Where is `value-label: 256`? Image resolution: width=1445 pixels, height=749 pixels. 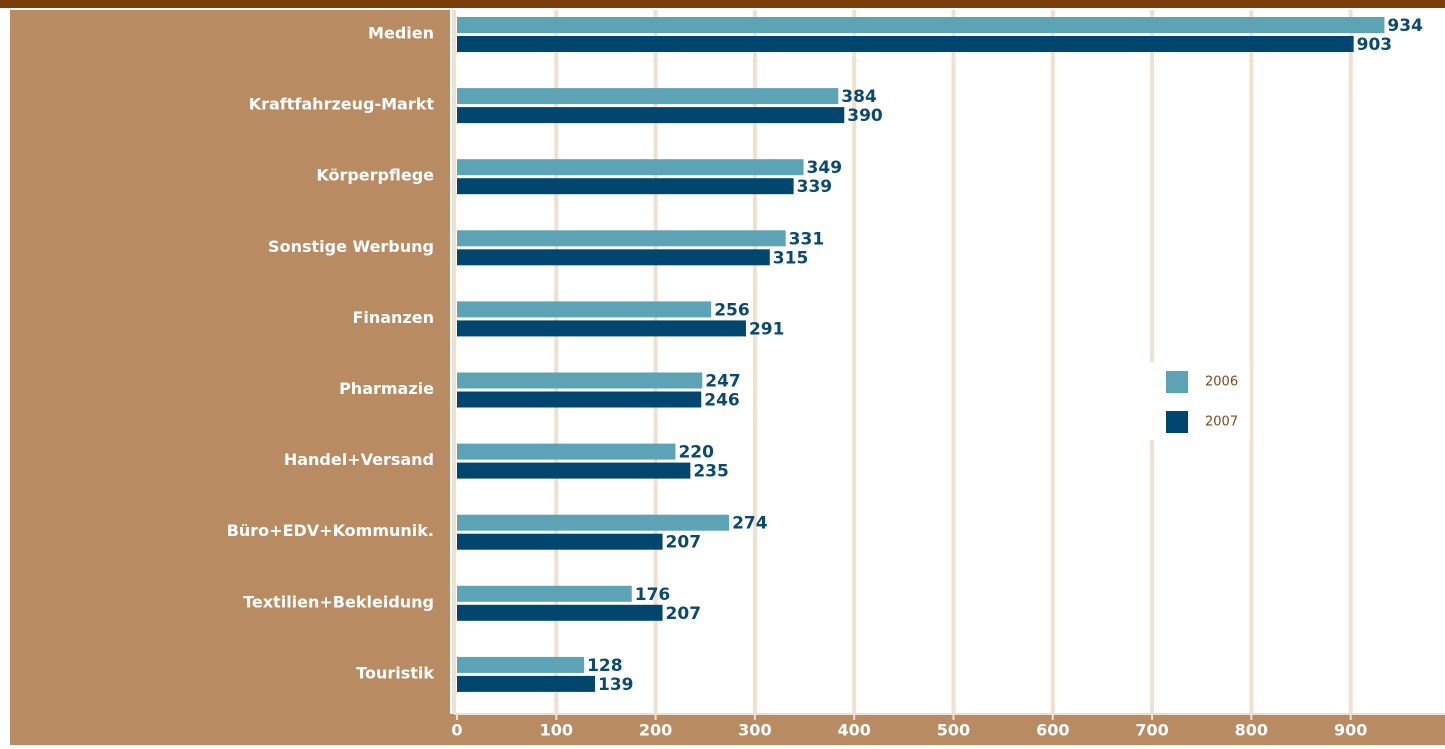
value-label: 256 is located at coordinates (732, 310).